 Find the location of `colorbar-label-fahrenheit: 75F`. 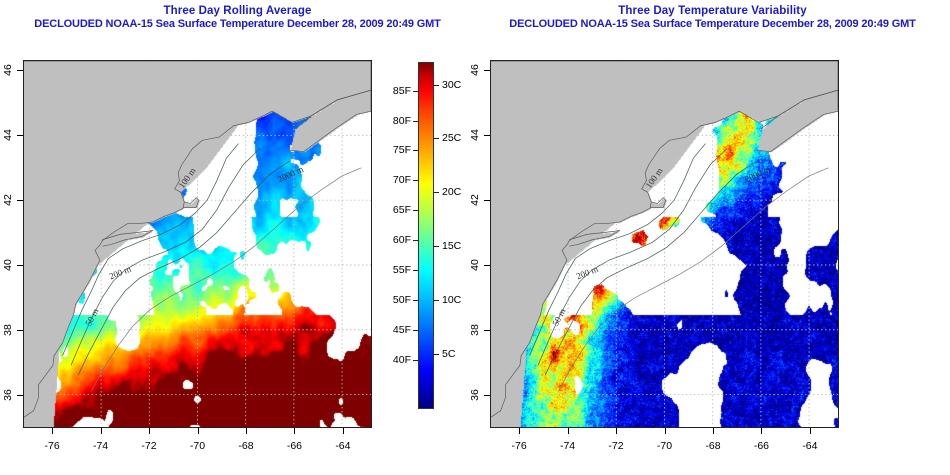

colorbar-label-fahrenheit: 75F is located at coordinates (401, 150).